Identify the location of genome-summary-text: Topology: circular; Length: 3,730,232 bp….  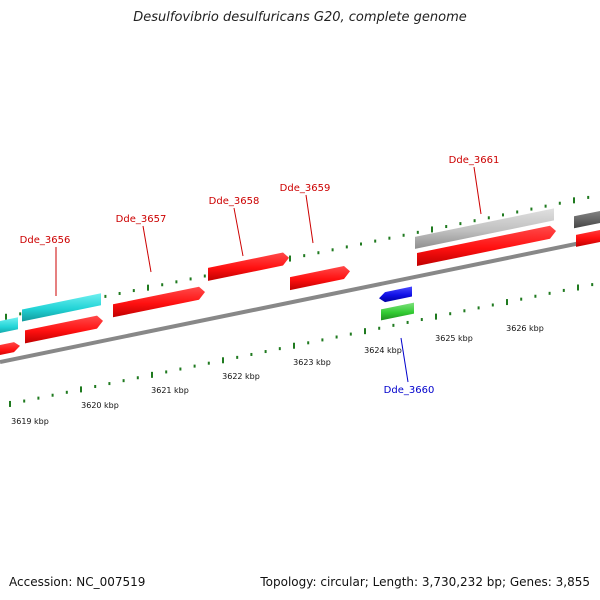
(425, 582).